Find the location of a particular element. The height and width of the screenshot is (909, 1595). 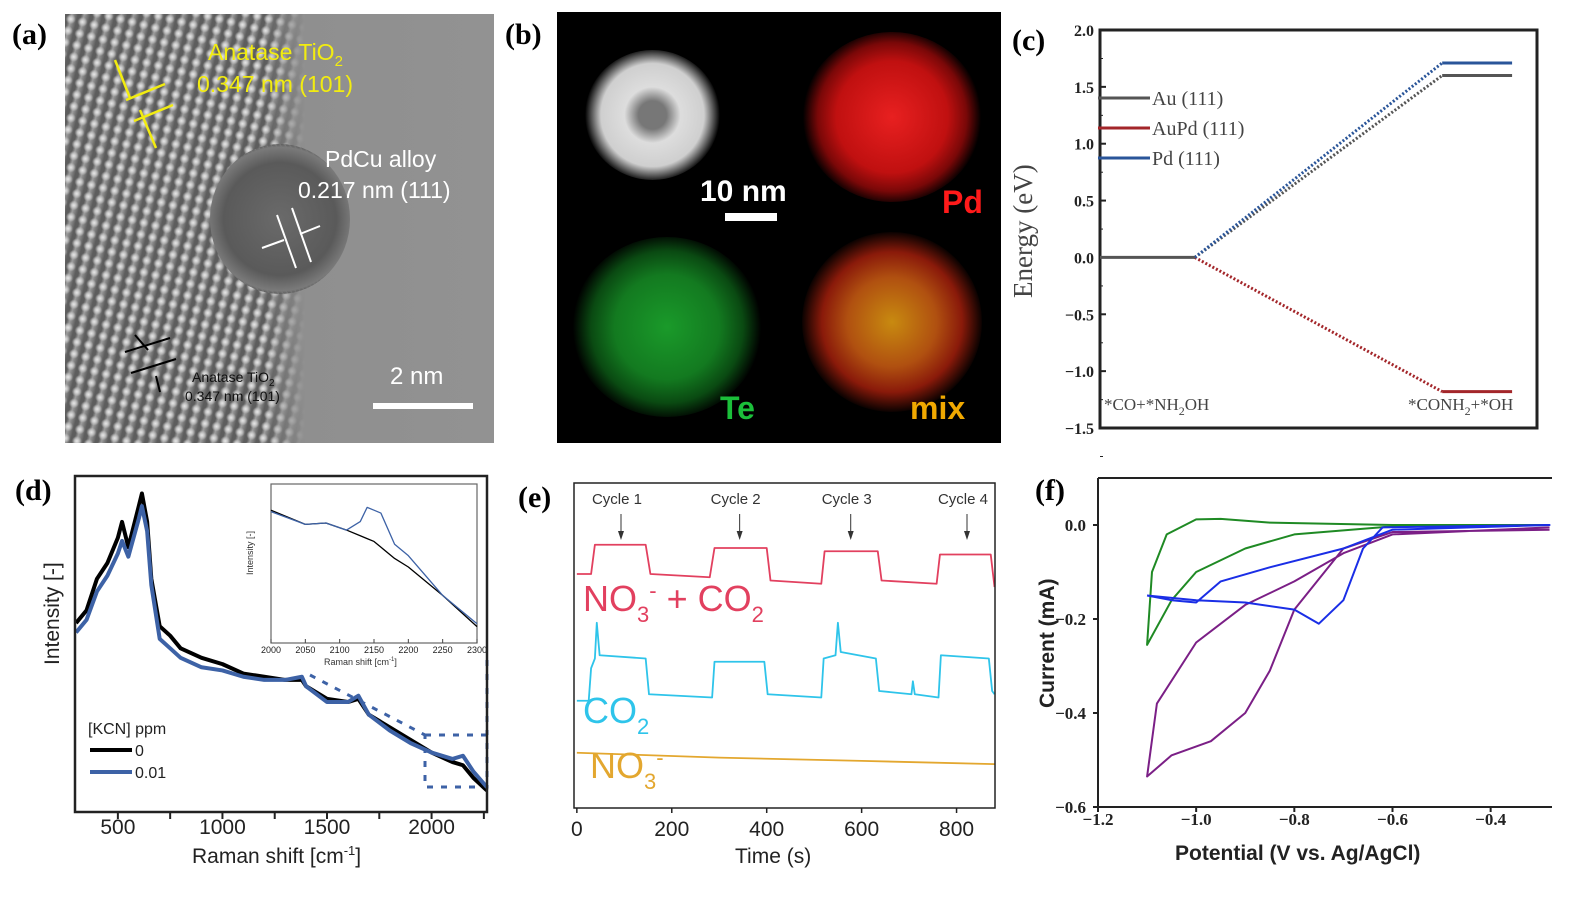

white-spacing-marker is located at coordinates (291, 238).